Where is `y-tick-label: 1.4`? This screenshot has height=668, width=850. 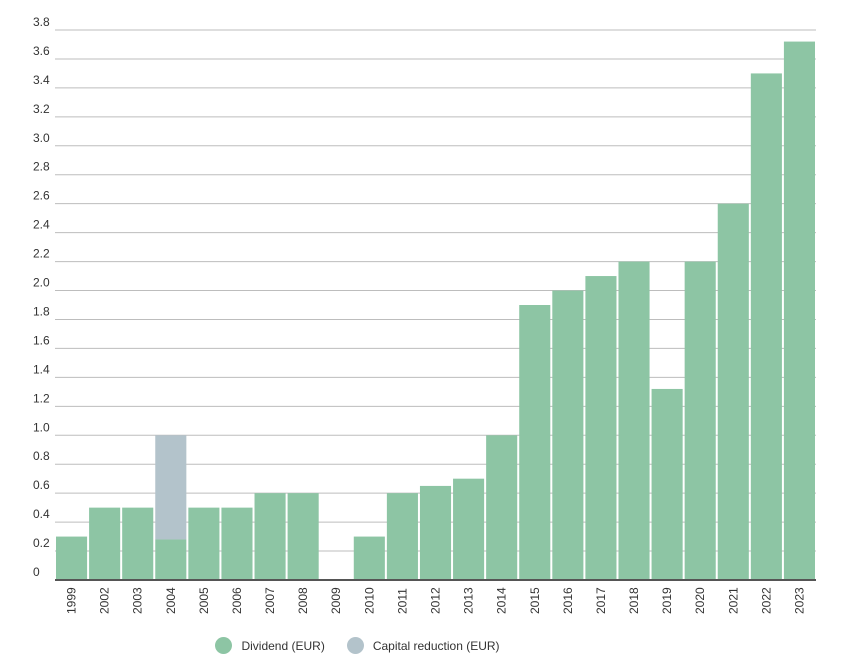 y-tick-label: 1.4 is located at coordinates (41, 369).